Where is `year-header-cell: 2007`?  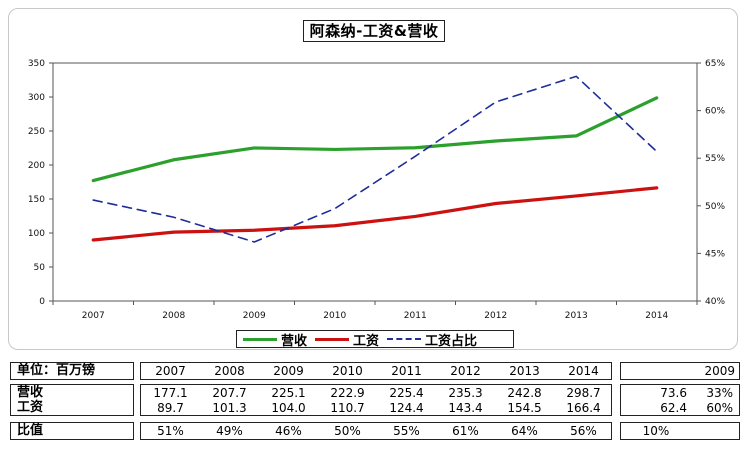 year-header-cell: 2007 is located at coordinates (170, 371).